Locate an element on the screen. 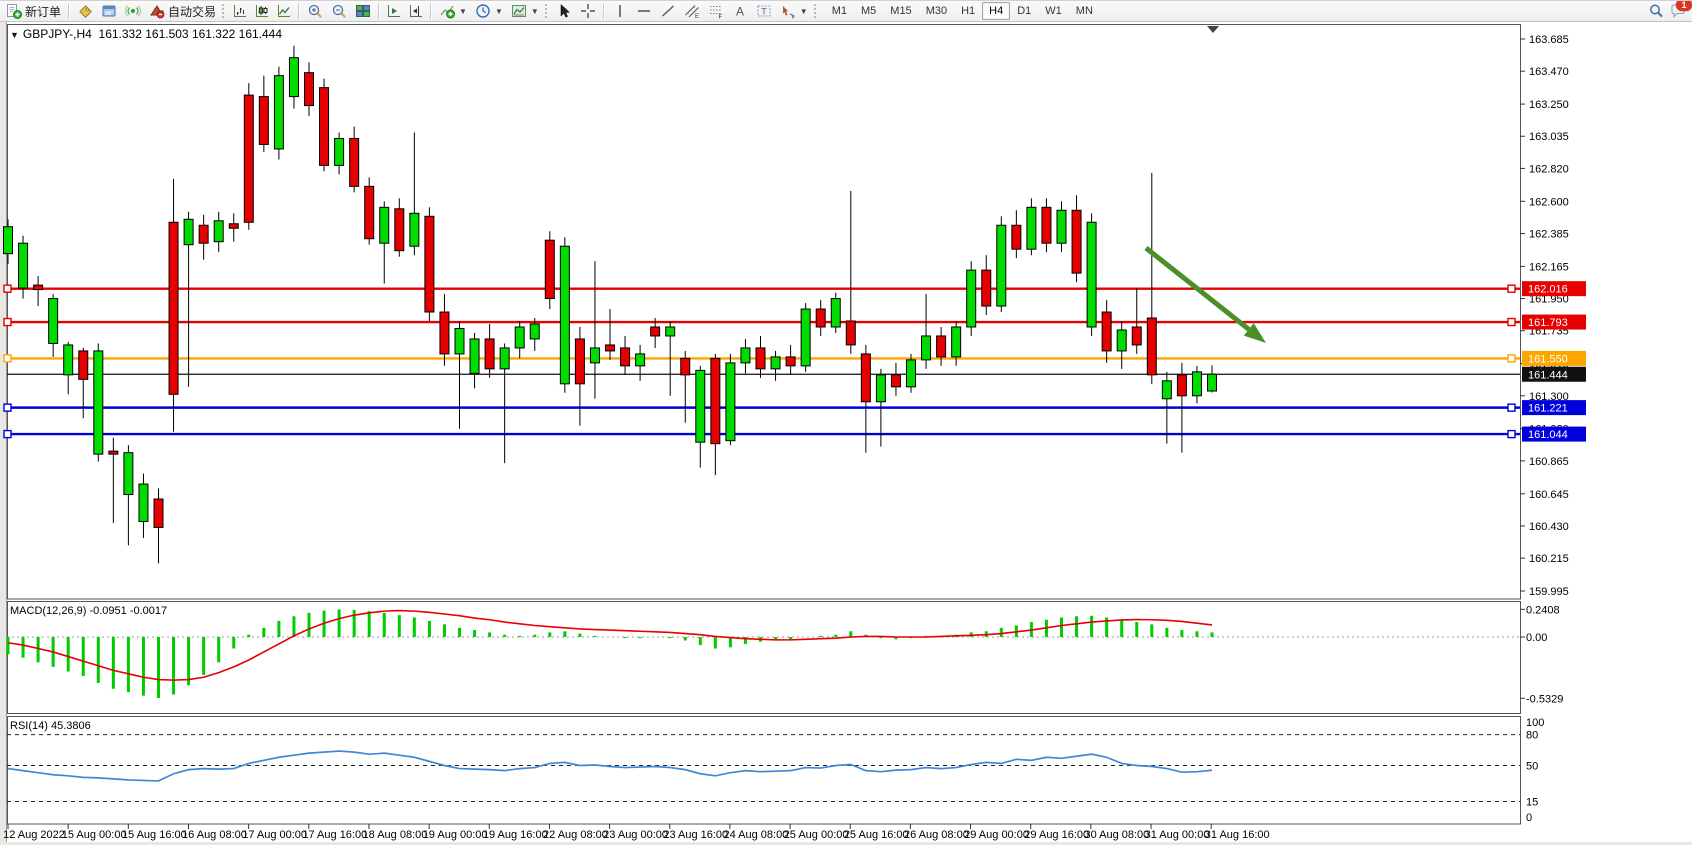  macd-axis-label: 0.2408 is located at coordinates (1543, 610).